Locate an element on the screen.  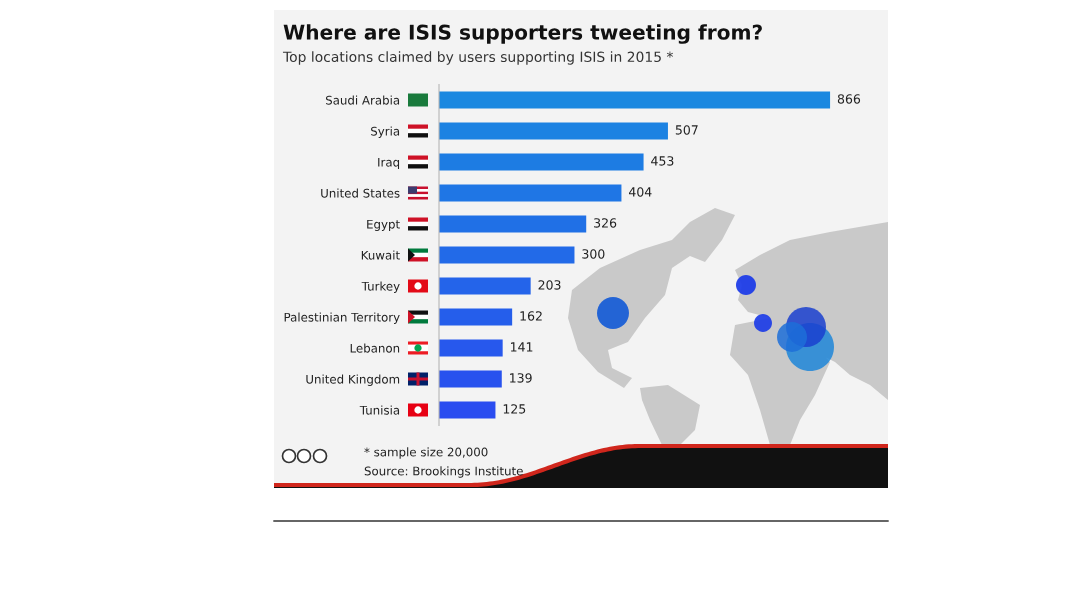
source-note: Source: Brookings Institute is located at coordinates (443, 472).